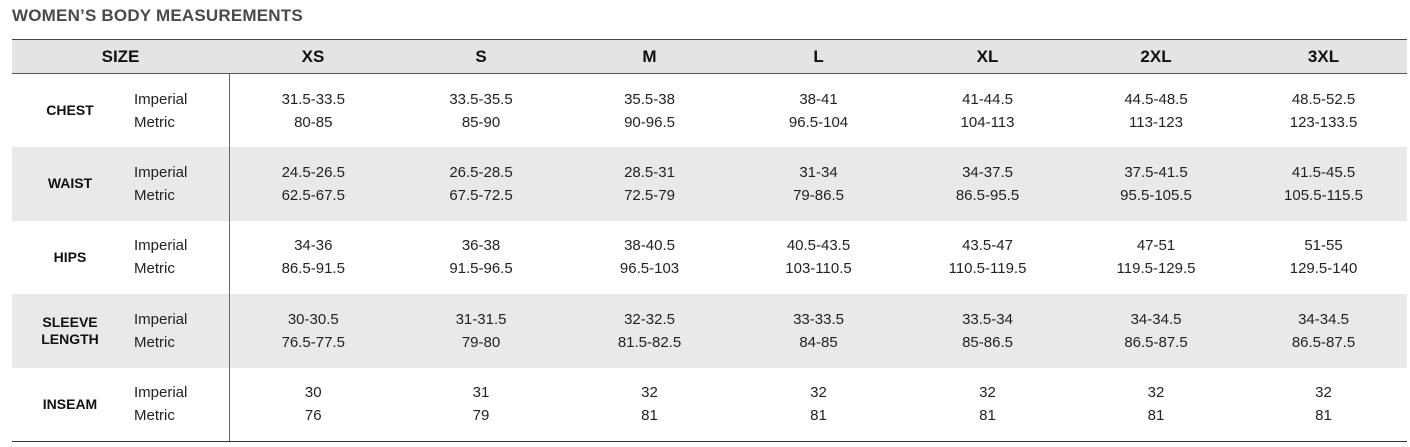 This screenshot has width=1410, height=447. I want to click on sleeve-label-line2: LENGTH, so click(70, 339).